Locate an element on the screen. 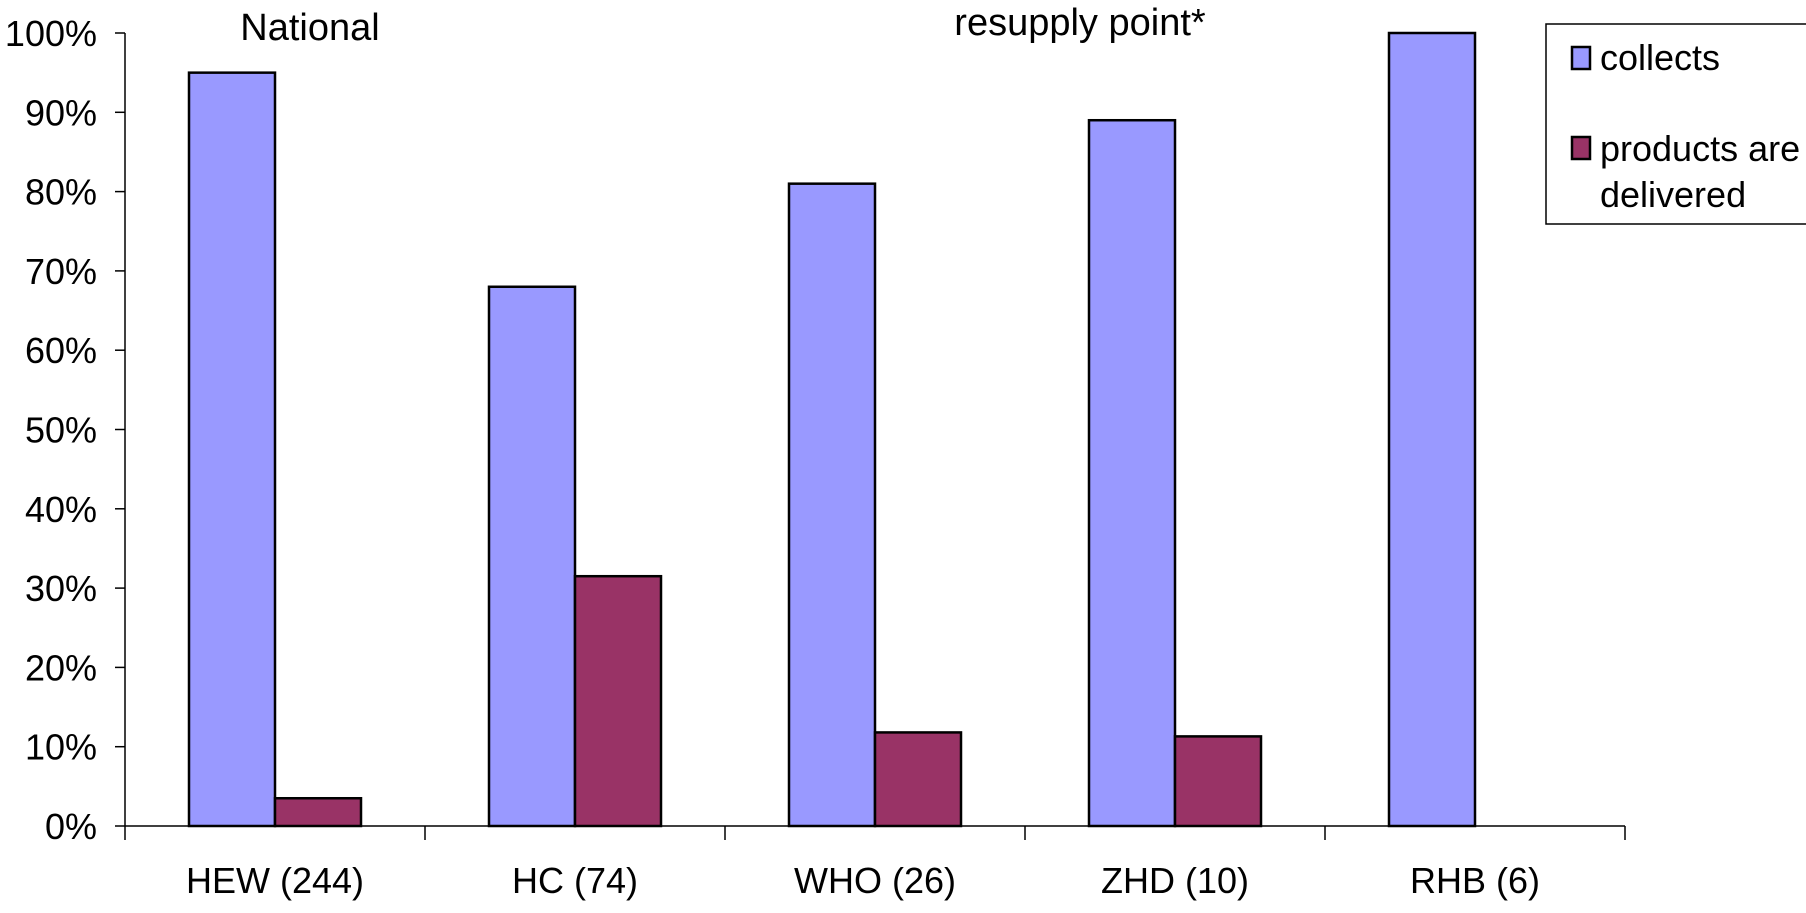  title-area: National resupply point* is located at coordinates (723, 25).